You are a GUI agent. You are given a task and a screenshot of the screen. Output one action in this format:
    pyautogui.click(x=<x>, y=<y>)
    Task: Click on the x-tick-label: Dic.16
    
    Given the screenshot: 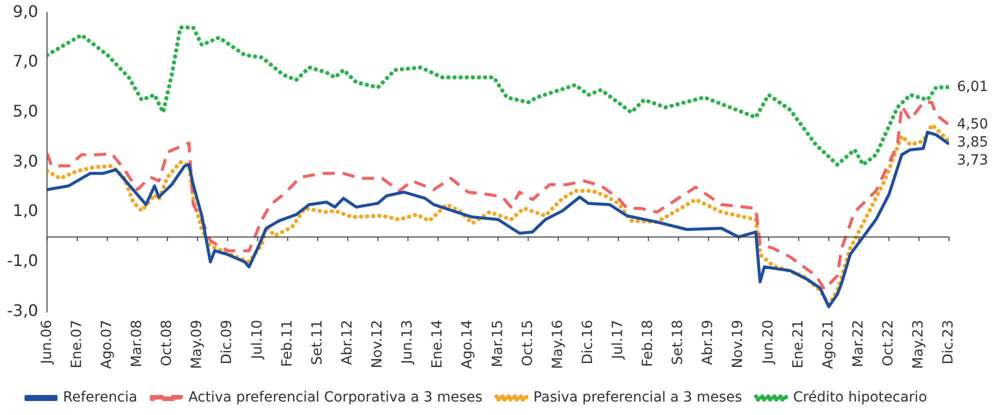 What is the action you would take?
    pyautogui.click(x=588, y=342)
    